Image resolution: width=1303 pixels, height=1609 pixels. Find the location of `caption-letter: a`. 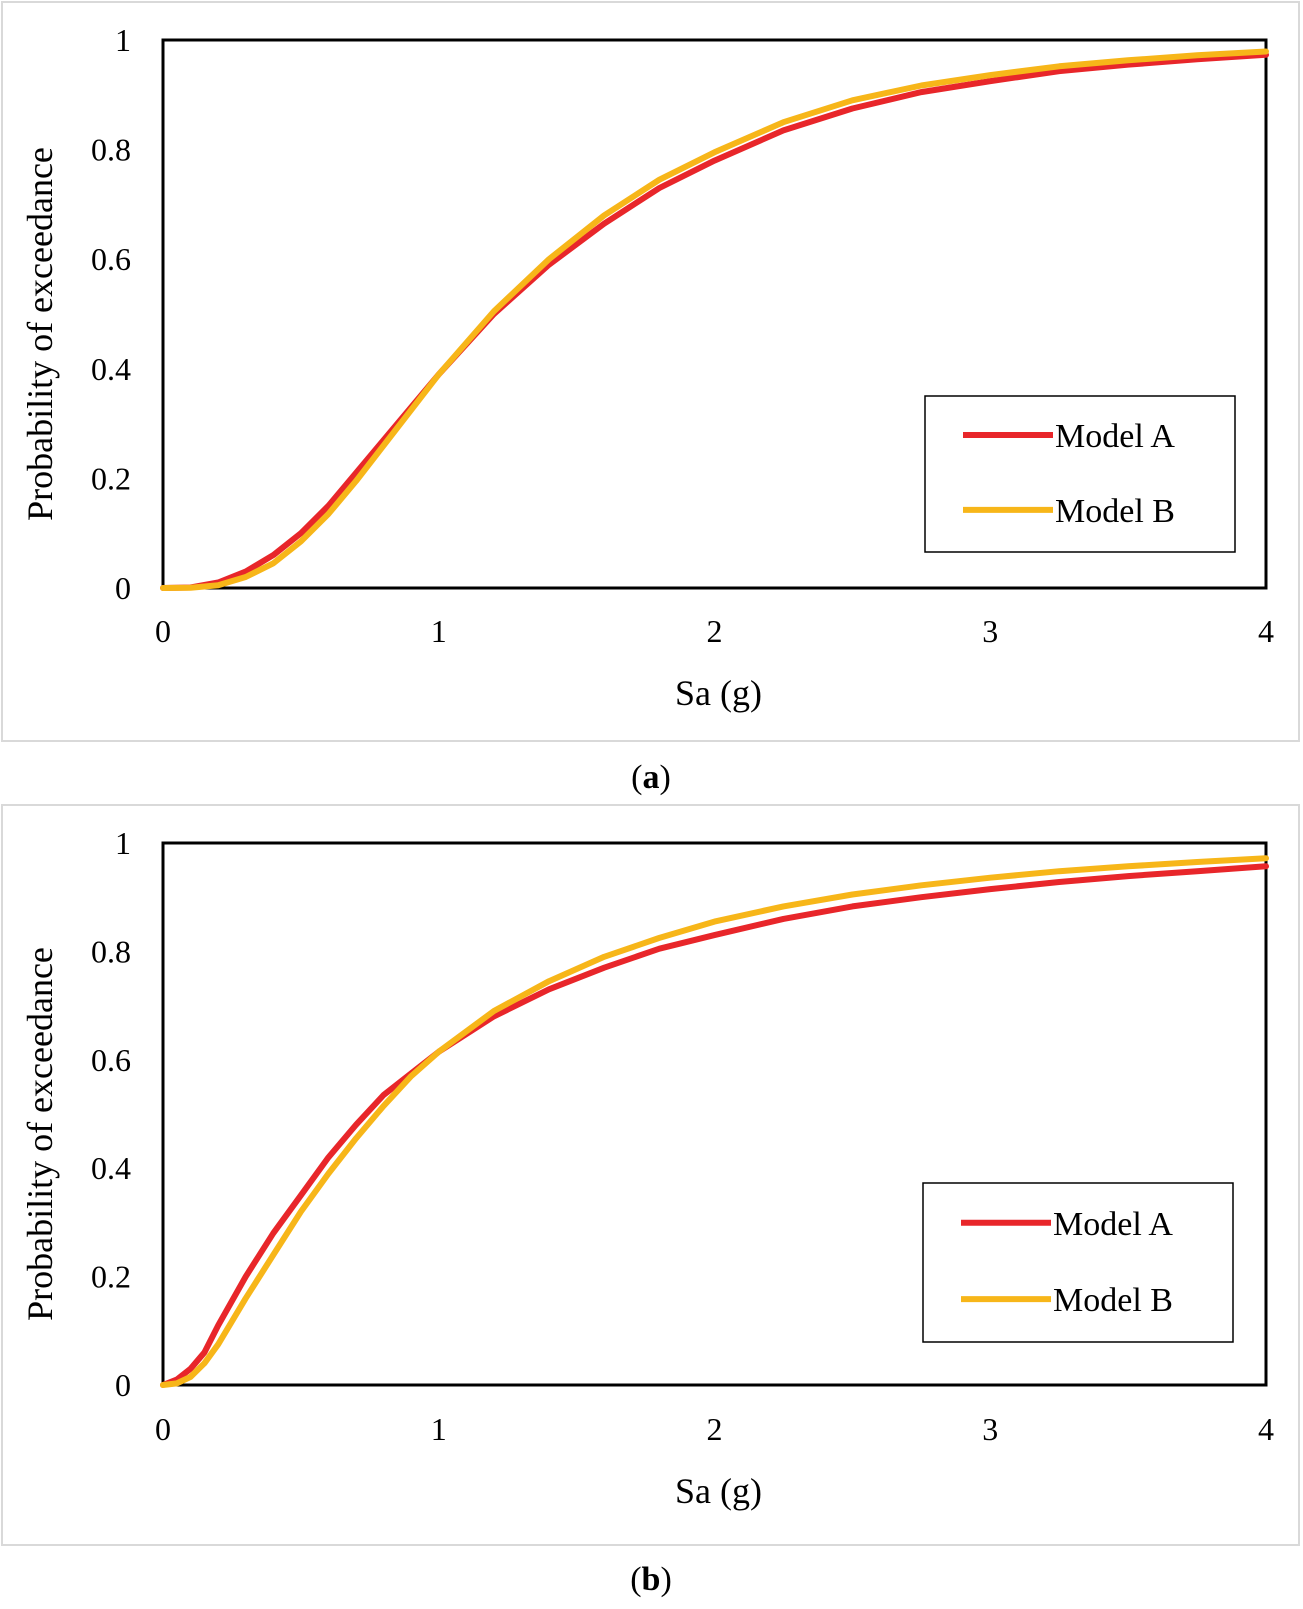

caption-letter: a is located at coordinates (651, 777).